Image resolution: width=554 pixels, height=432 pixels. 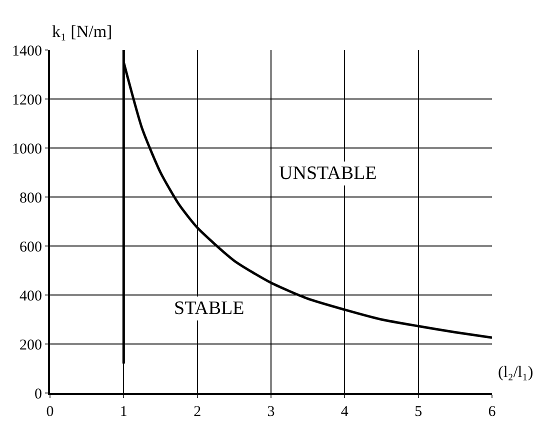 What do you see at coordinates (27, 51) in the screenshot?
I see `y-tick-label: 1400` at bounding box center [27, 51].